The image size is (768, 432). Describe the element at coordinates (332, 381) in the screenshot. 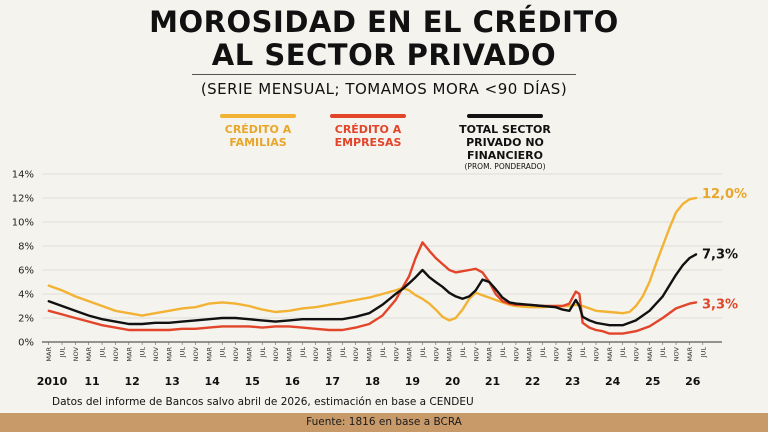

I see `year-label: 17` at that location.